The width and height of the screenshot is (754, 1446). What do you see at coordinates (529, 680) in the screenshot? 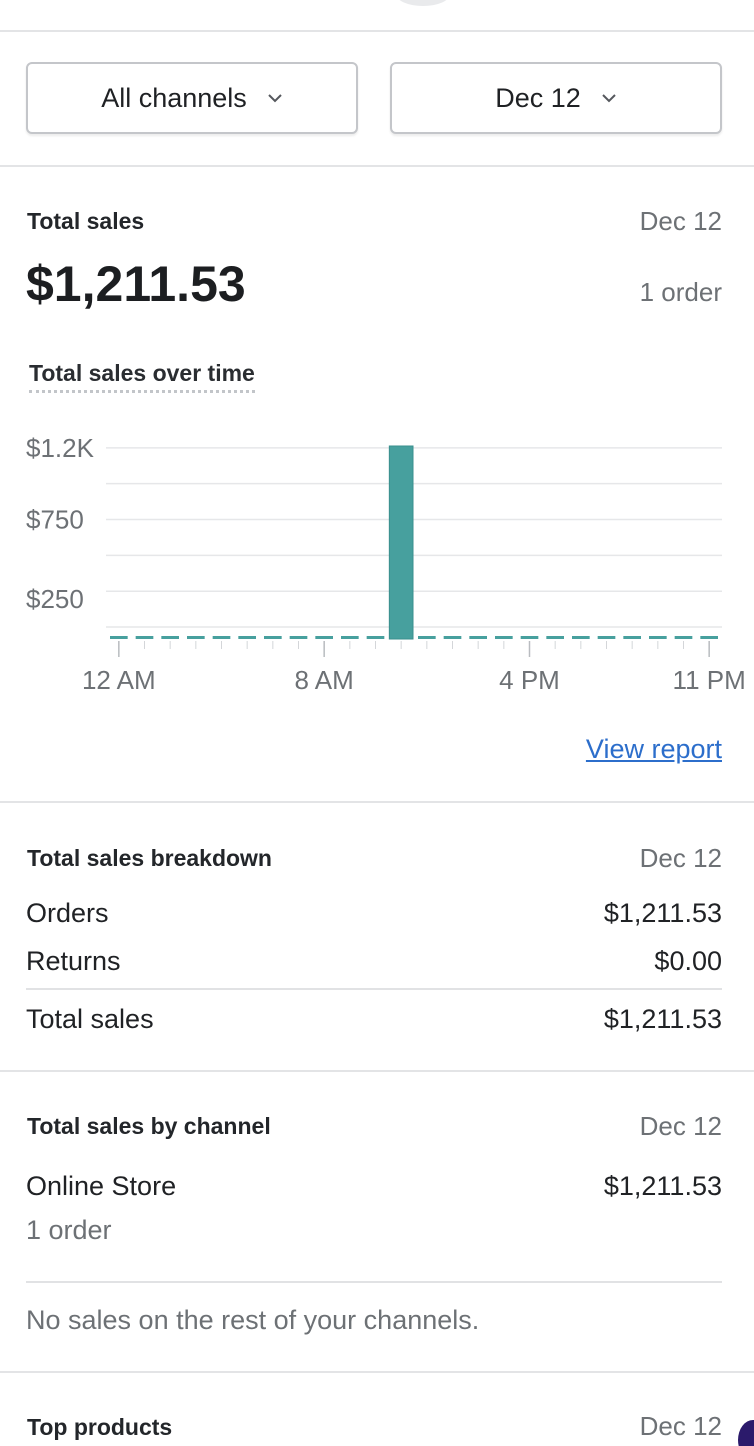
I see `x-tick-label: 4 PM` at bounding box center [529, 680].